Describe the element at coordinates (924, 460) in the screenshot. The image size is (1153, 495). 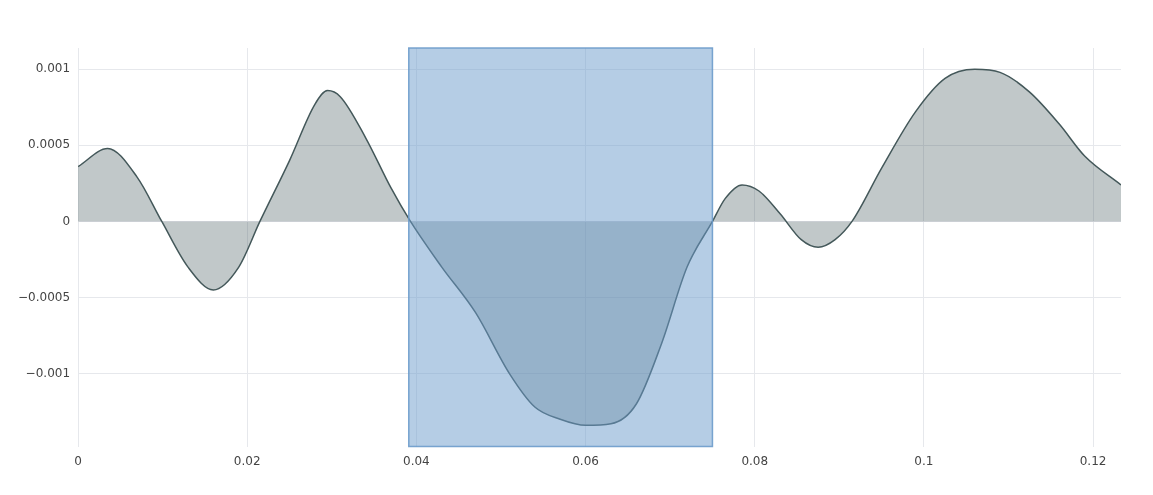
I see `x-tick-label: 0.1` at that location.